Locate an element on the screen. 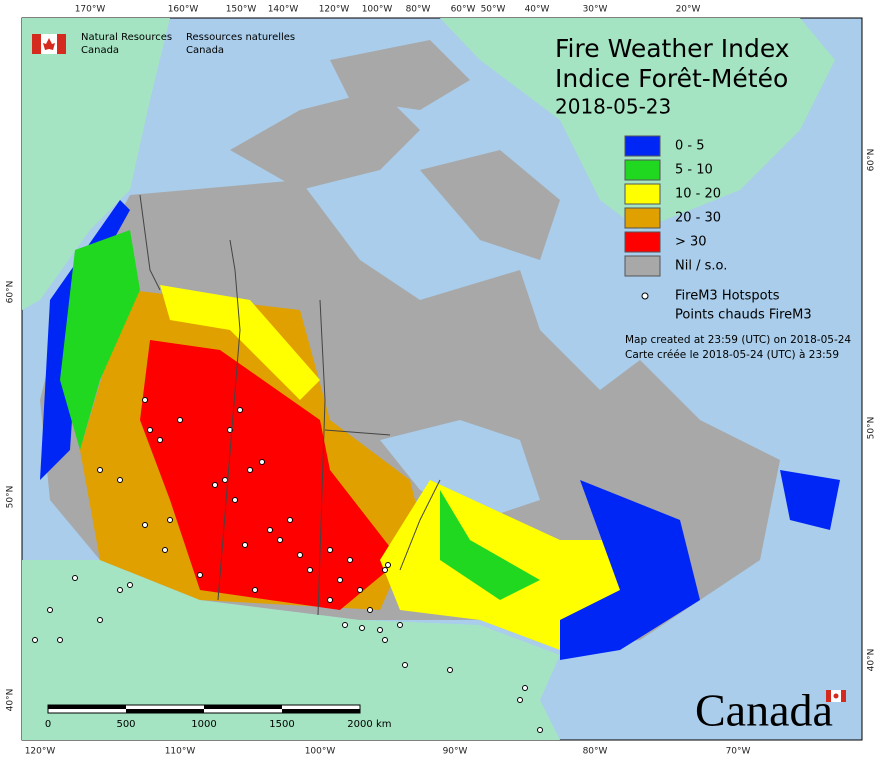 The width and height of the screenshot is (880, 760). title: Fire Weather Index is located at coordinates (672, 48).